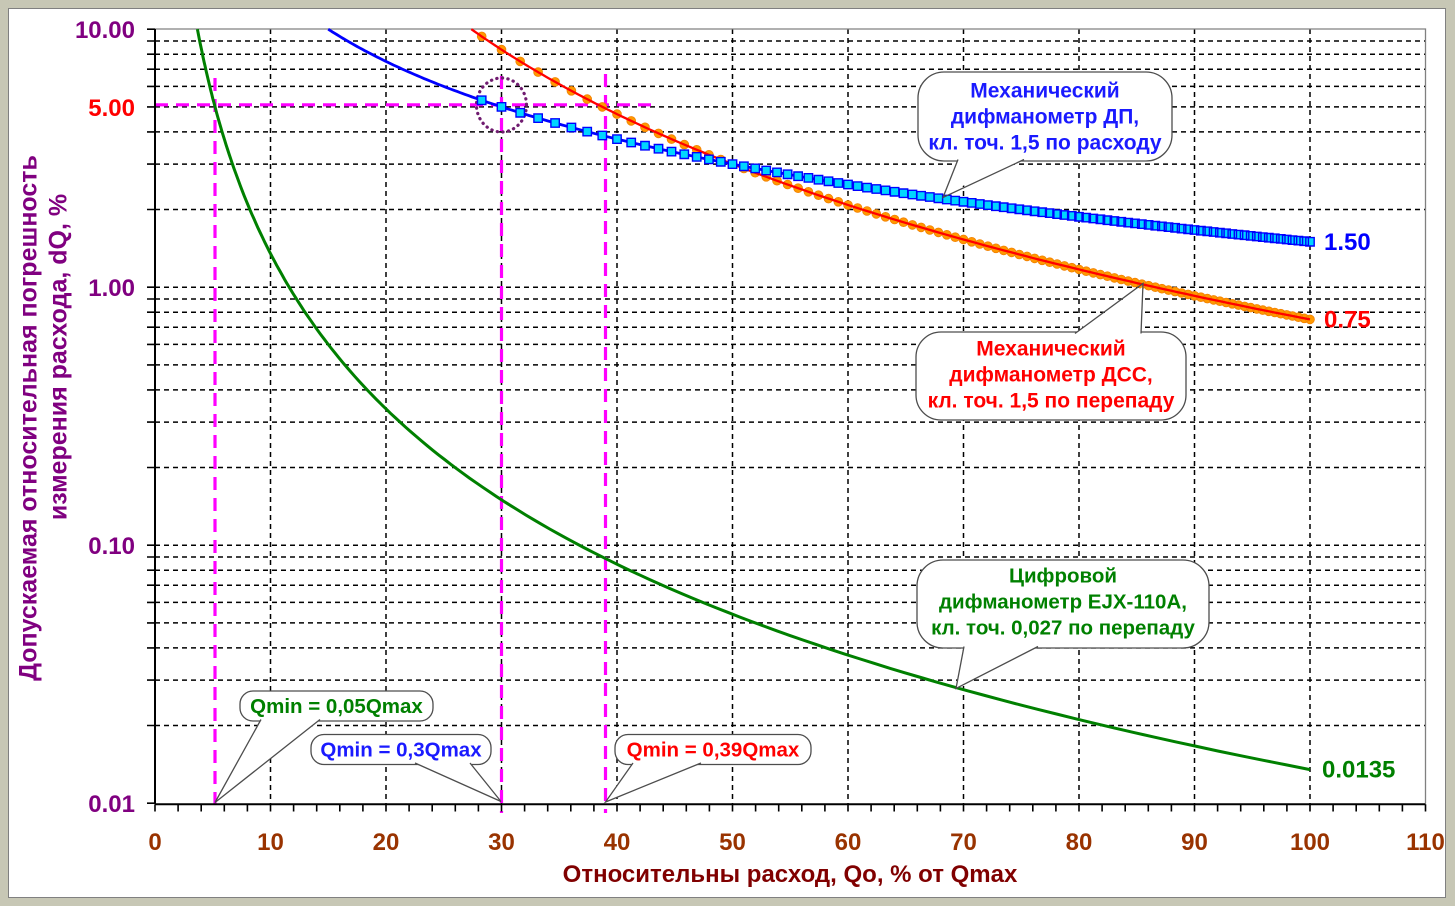  Describe the element at coordinates (1347, 242) in the screenshot. I see `svg-text: 1.50` at that location.